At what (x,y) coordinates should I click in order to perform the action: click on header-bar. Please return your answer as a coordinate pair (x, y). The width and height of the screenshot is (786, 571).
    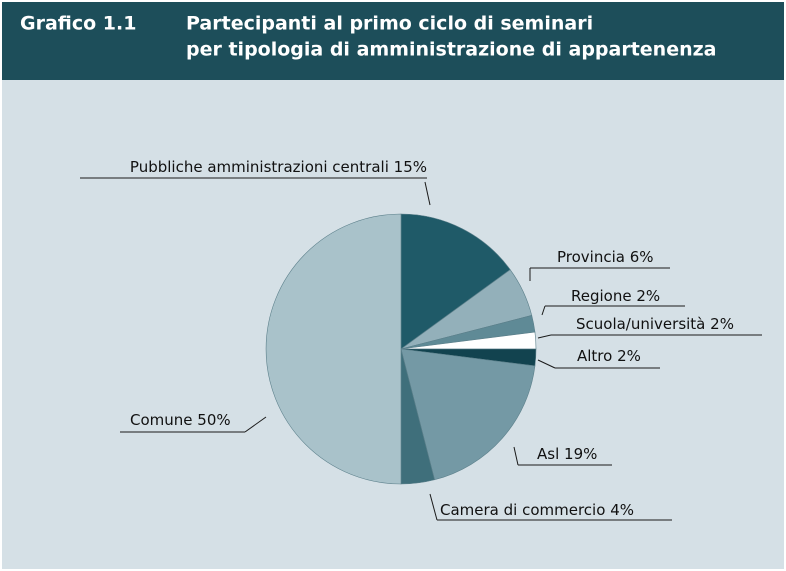
    Looking at the image, I should click on (393, 41).